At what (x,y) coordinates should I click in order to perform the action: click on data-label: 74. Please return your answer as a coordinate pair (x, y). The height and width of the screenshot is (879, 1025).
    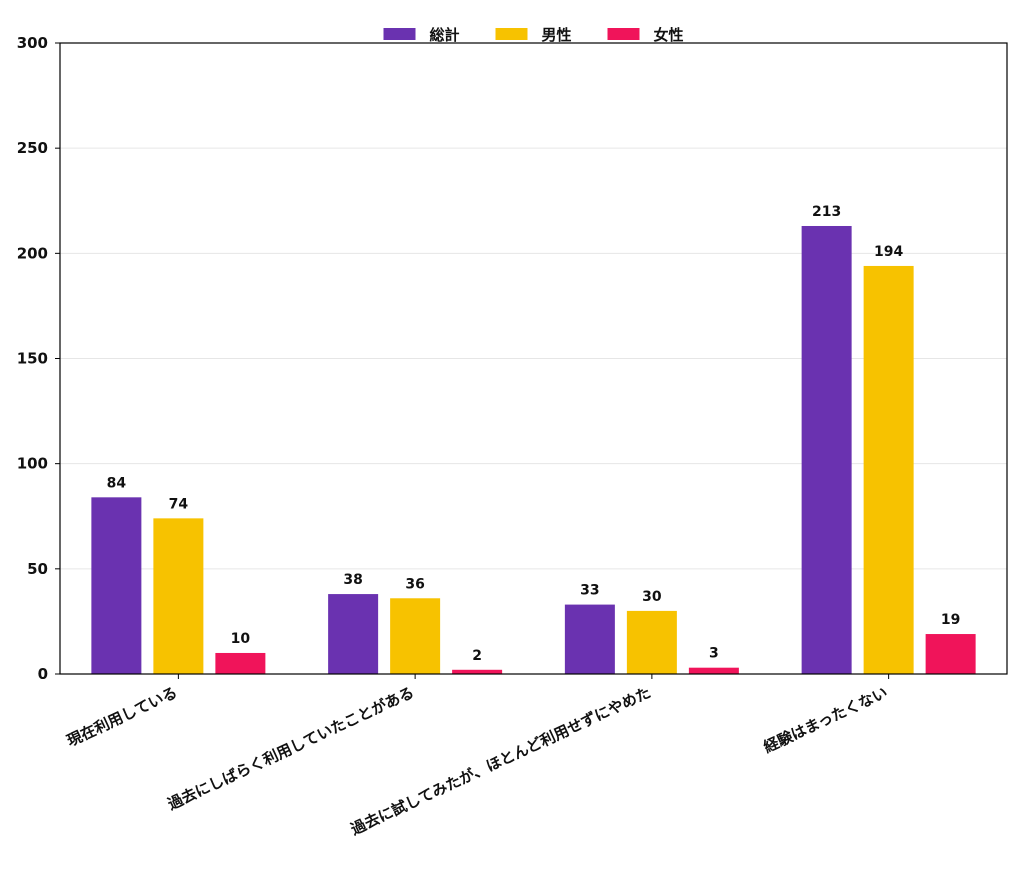
    Looking at the image, I should click on (179, 504).